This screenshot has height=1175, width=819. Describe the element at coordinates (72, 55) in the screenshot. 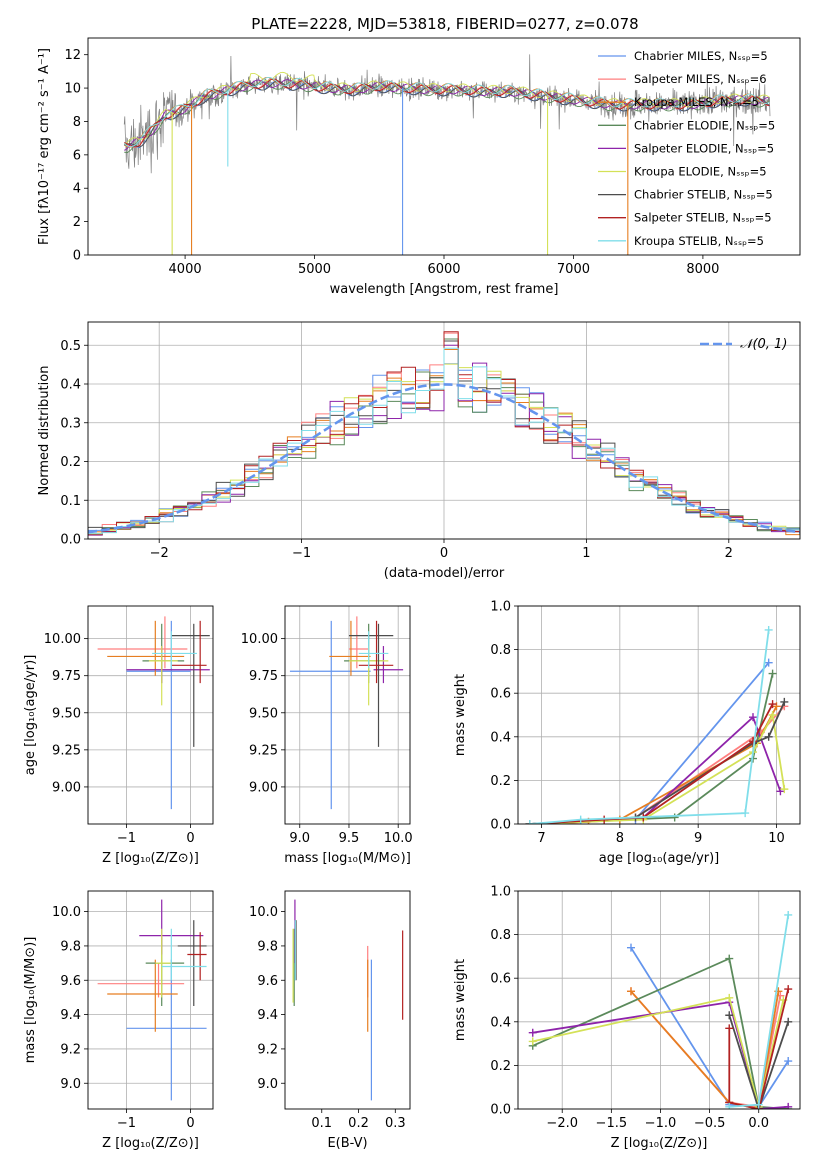

I see `y-tick-label: 12` at that location.